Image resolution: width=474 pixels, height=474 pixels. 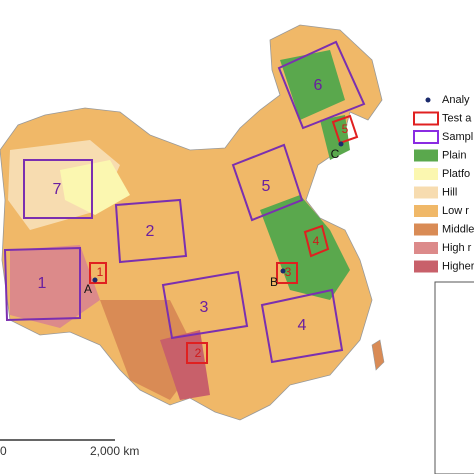 I want to click on legend-label: Higher, so click(x=458, y=266).